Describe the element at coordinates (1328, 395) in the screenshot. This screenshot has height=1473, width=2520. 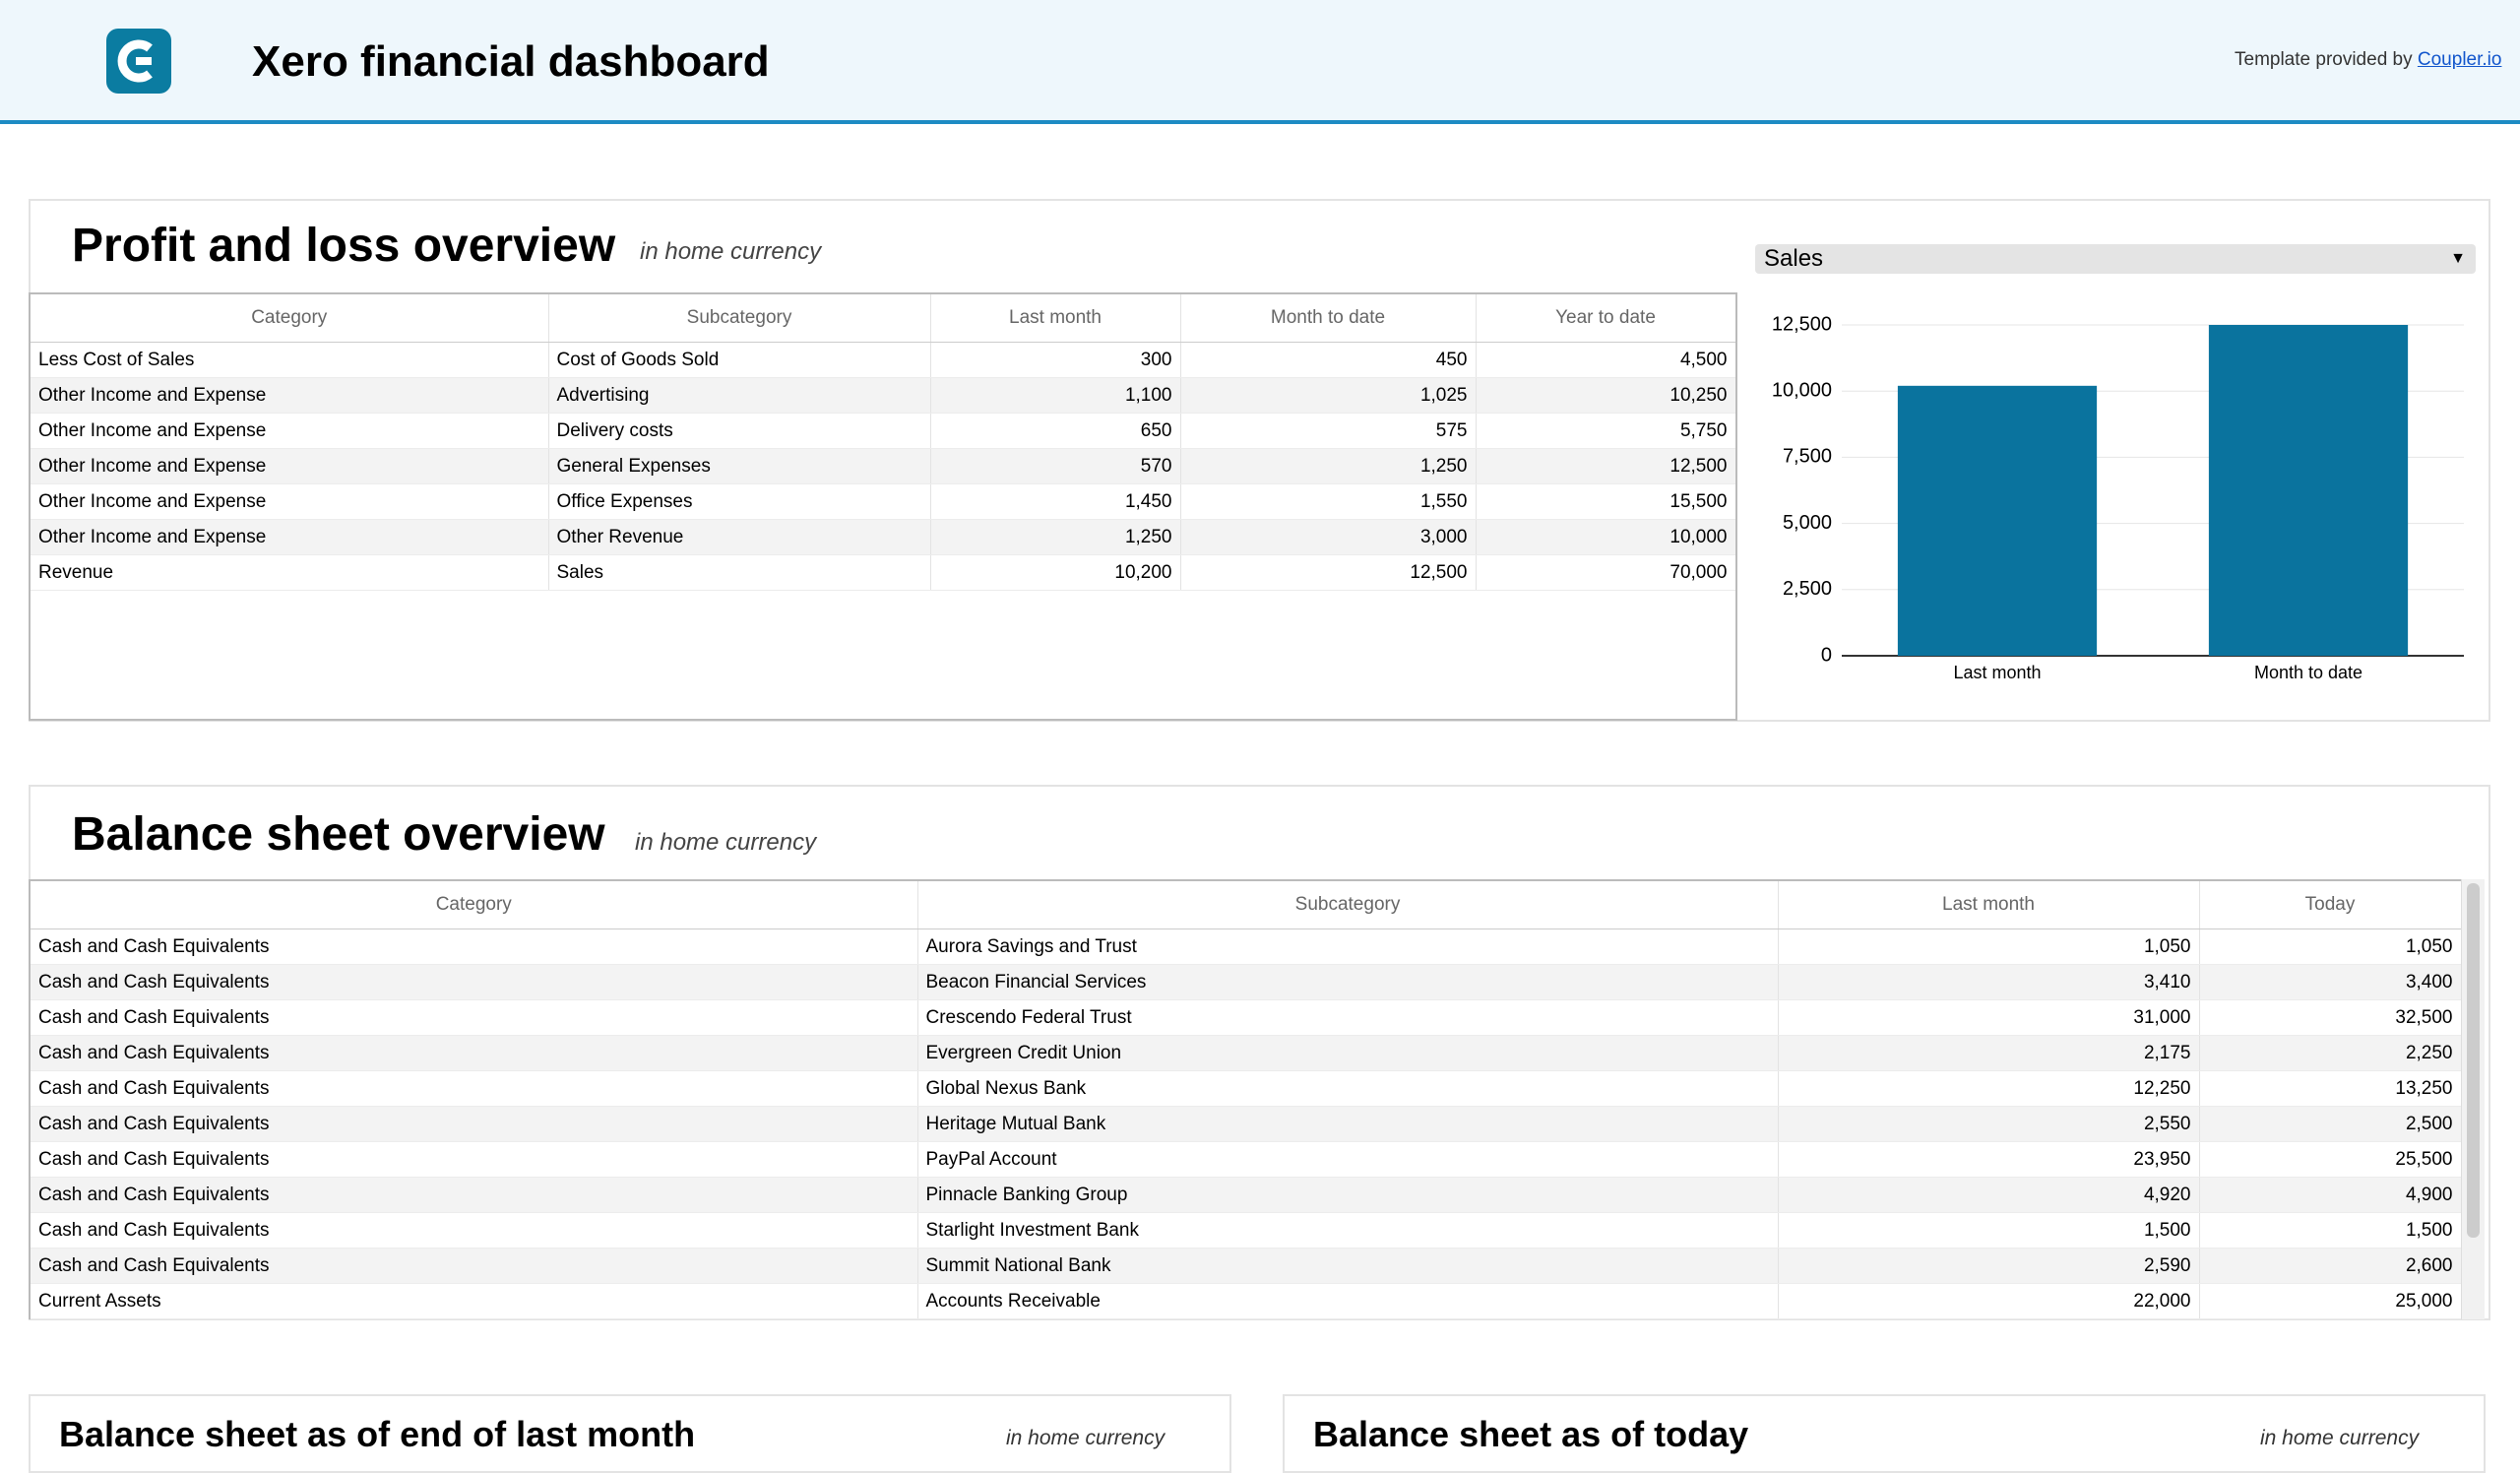
I see `table-cell: 1,025` at that location.